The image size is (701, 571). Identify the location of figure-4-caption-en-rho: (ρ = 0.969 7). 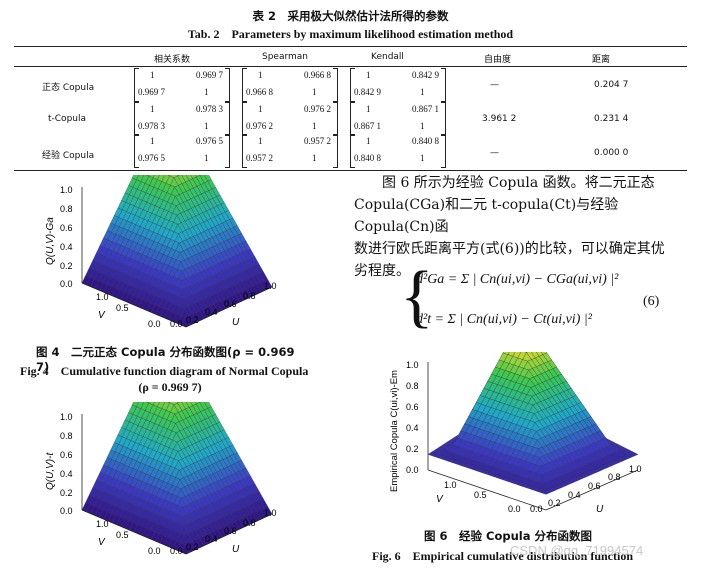
(170, 387).